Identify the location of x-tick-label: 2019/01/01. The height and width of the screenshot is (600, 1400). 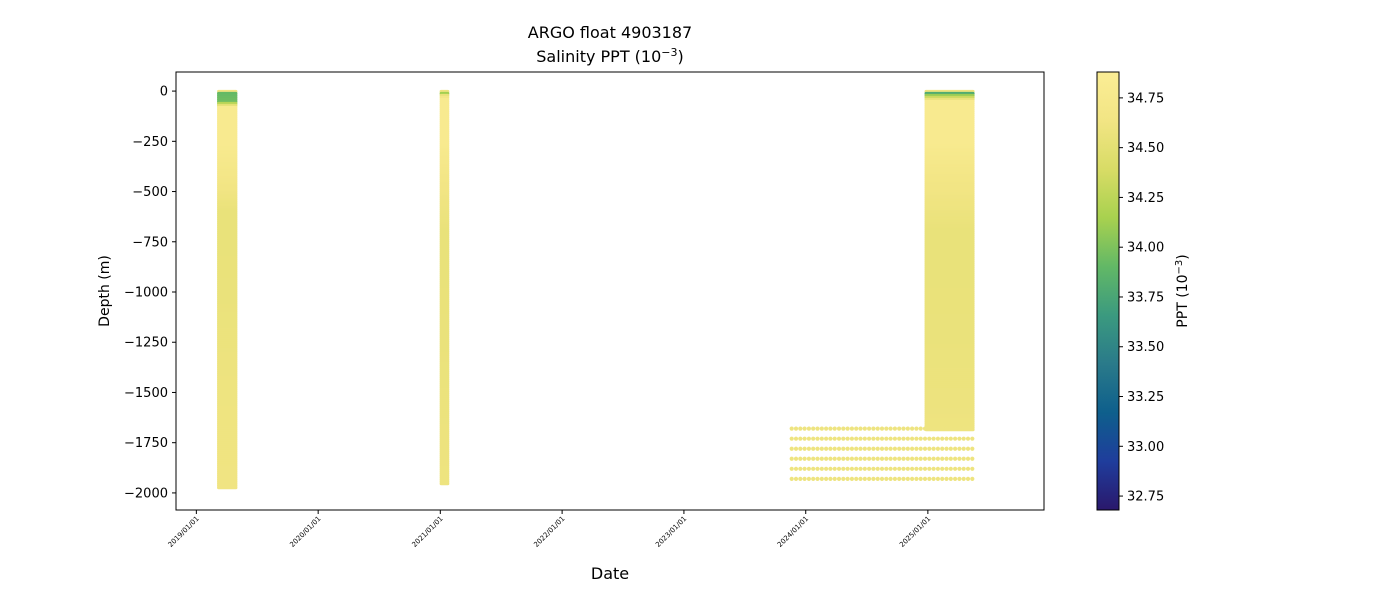
(184, 532).